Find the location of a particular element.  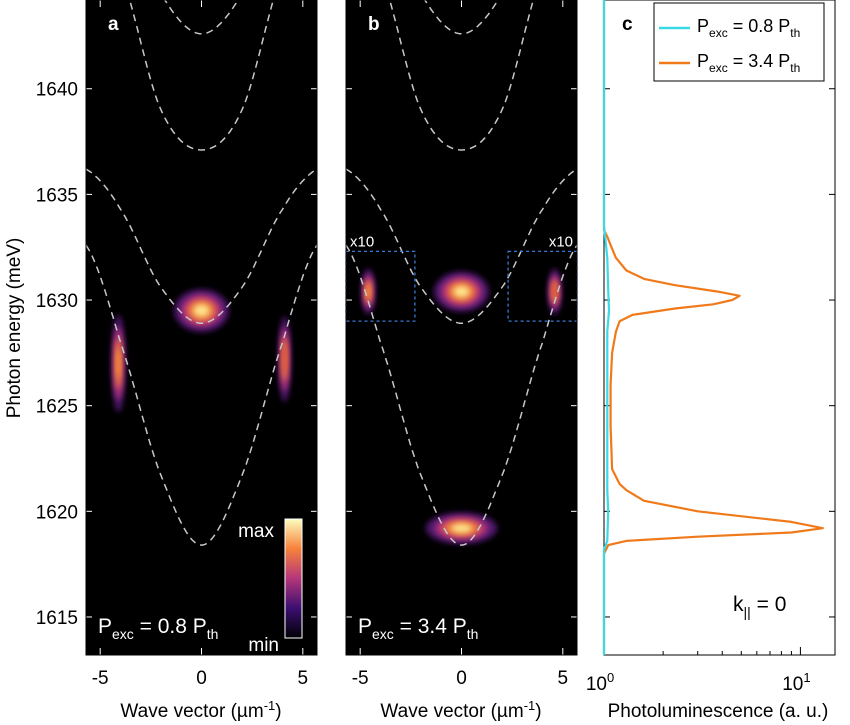

panel-c-legend: Pexc = 0.8 Pth Pexc = 3.4 Pth is located at coordinates (739, 42).